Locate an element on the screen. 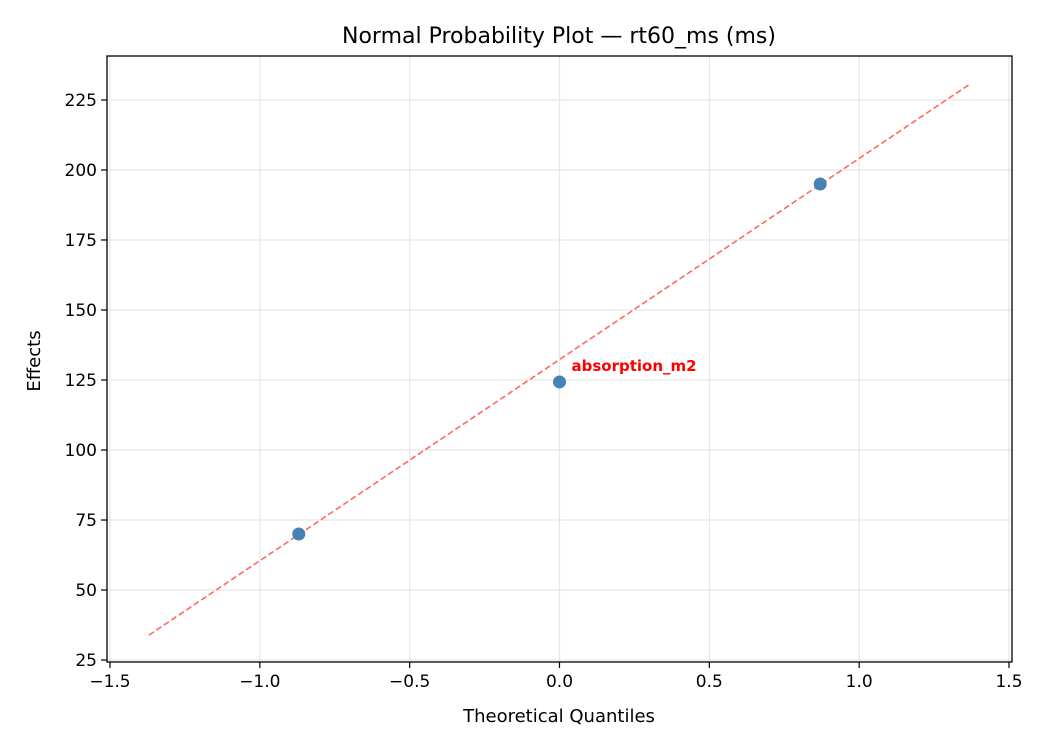  point-annotation: absorption_m2 is located at coordinates (634, 366).